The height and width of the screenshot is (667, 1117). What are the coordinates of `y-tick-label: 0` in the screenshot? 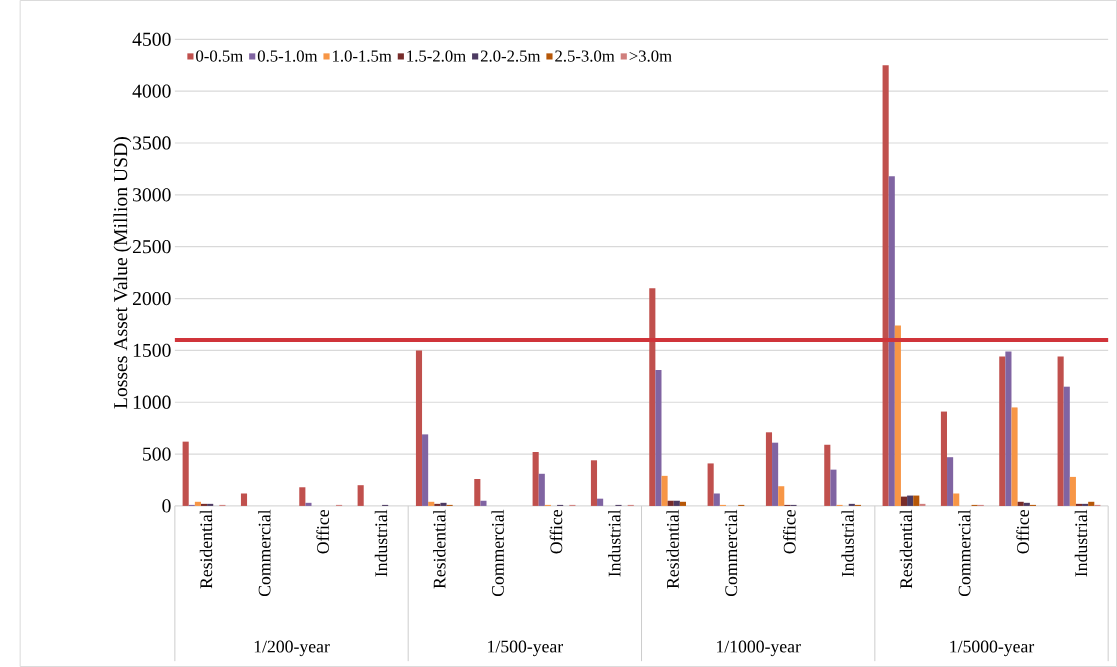 It's located at (166, 506).